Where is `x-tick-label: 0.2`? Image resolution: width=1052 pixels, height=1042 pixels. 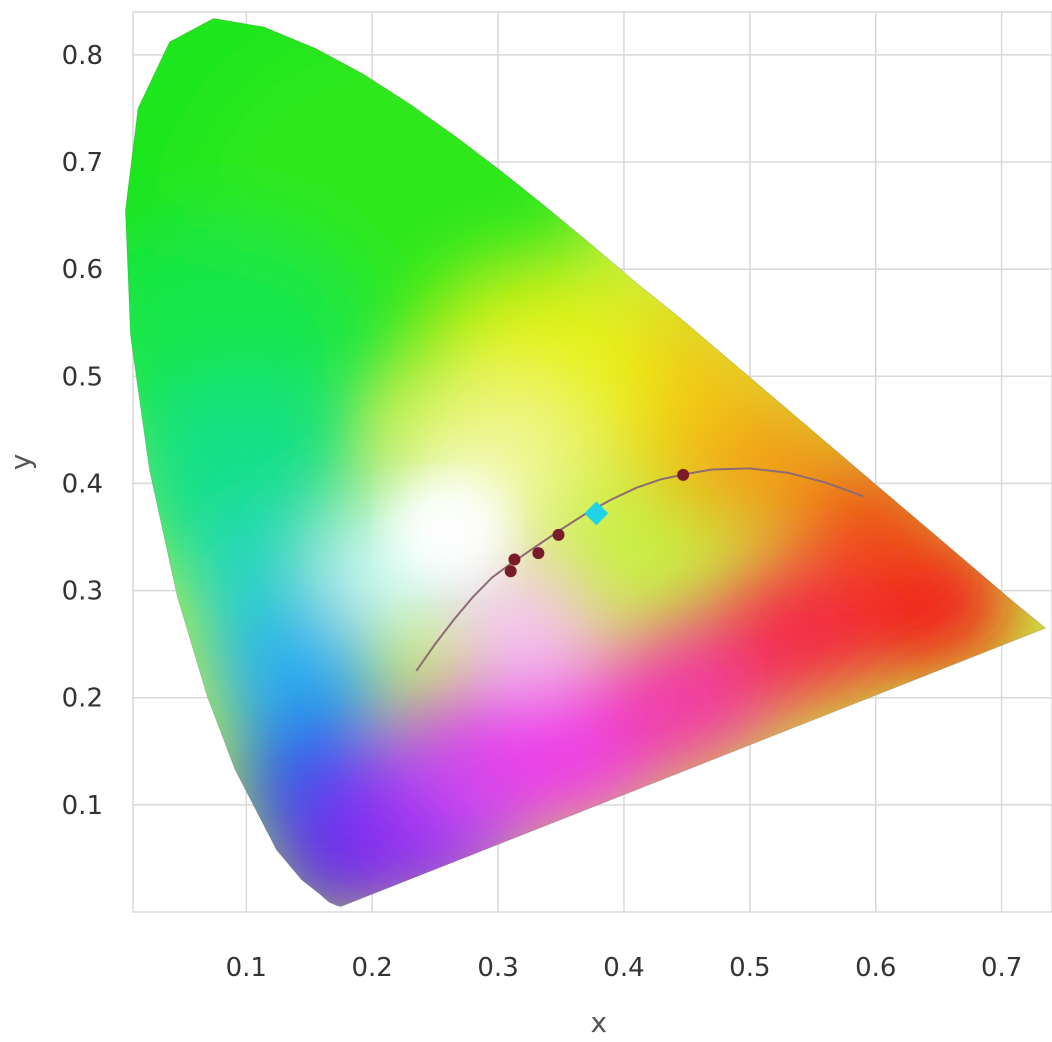 x-tick-label: 0.2 is located at coordinates (372, 968).